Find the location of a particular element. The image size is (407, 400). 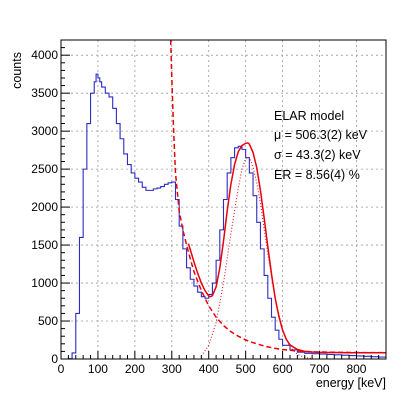

y-tick-label: 2000 is located at coordinates (44, 207).